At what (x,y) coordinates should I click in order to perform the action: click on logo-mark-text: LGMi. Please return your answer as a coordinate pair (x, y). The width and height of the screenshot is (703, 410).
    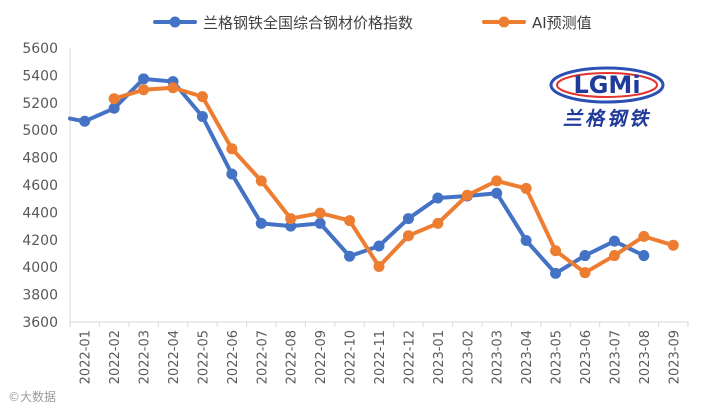
    Looking at the image, I should click on (606, 85).